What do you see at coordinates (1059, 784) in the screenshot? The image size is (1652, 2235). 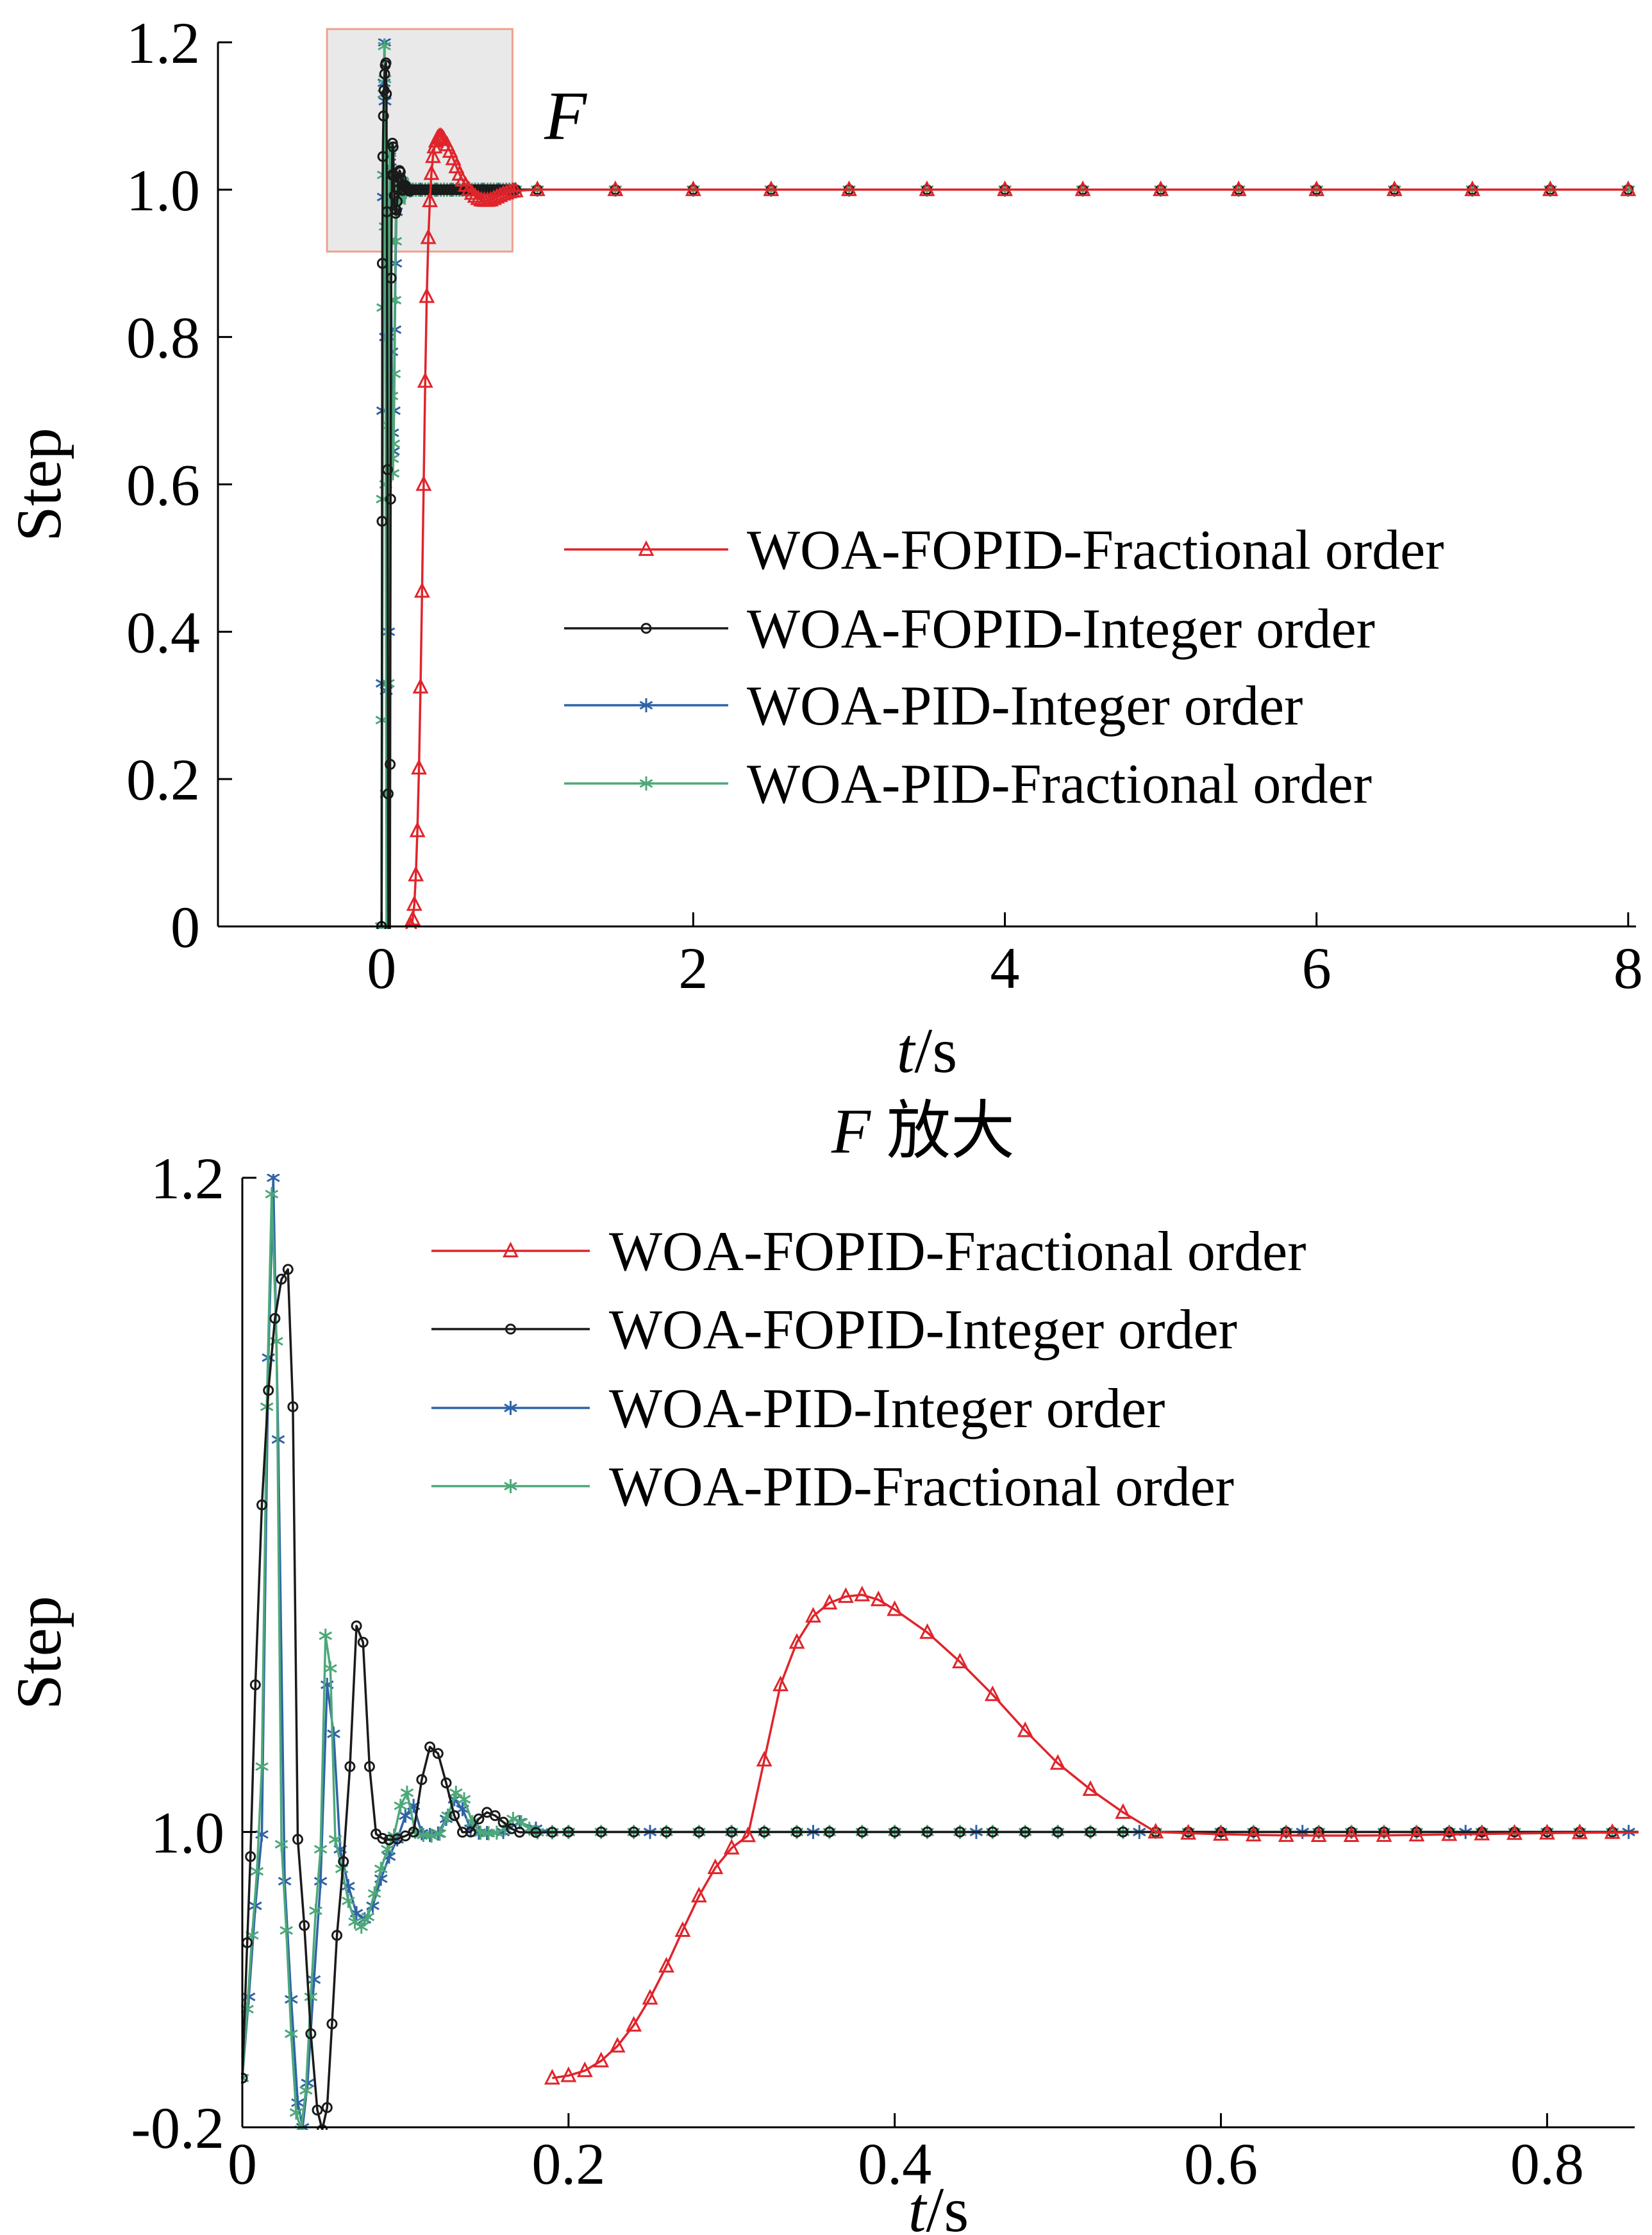 I see `legend-label: WOA-PID-Fractional order` at bounding box center [1059, 784].